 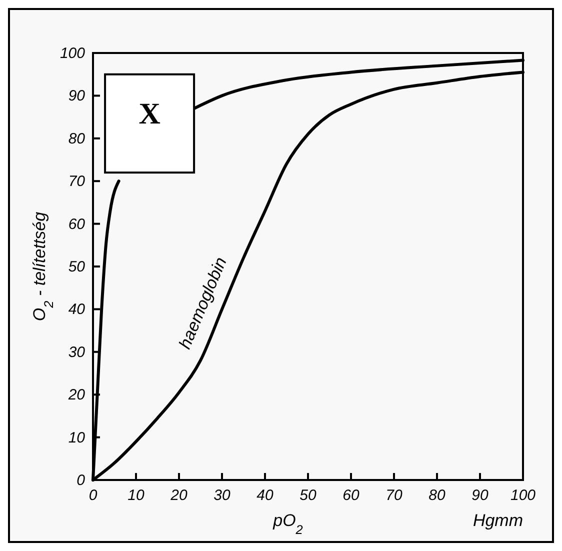 What do you see at coordinates (77, 309) in the screenshot?
I see `y-tick-label: 40` at bounding box center [77, 309].